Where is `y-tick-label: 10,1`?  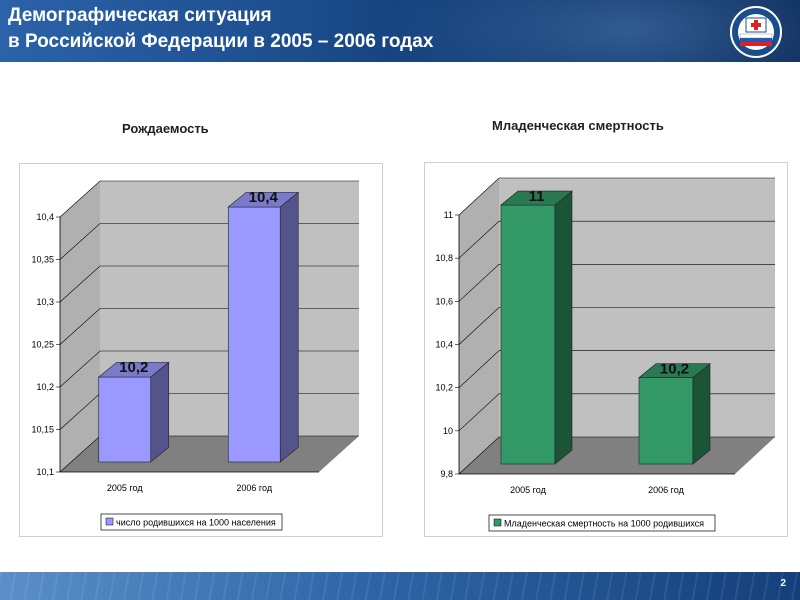
y-tick-label: 10,1 is located at coordinates (45, 472).